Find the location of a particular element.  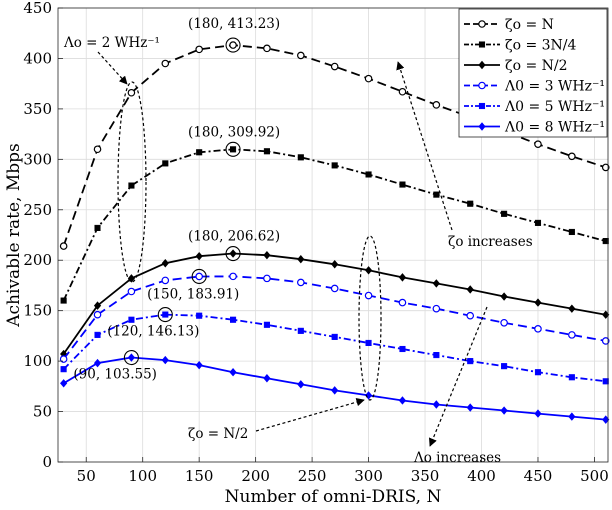

annotation-lambda-increases: Λo increases is located at coordinates (457, 458).